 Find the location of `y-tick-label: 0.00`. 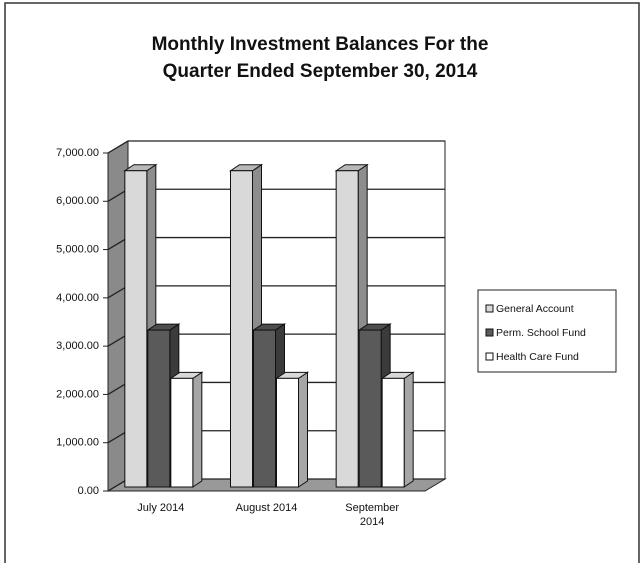

y-tick-label: 0.00 is located at coordinates (88, 491).